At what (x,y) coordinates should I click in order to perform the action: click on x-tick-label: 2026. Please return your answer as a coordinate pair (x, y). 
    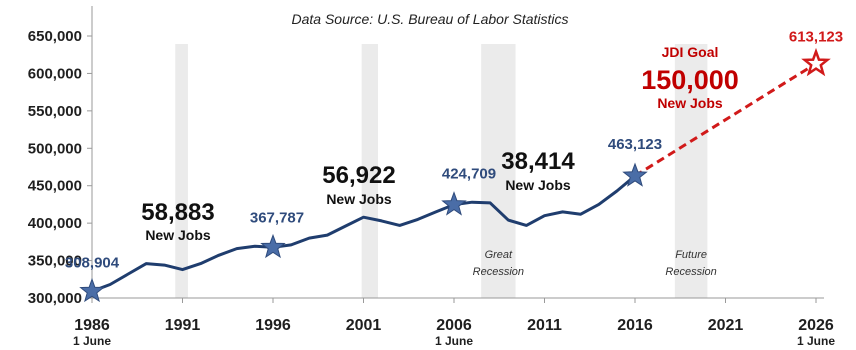
    Looking at the image, I should click on (816, 325).